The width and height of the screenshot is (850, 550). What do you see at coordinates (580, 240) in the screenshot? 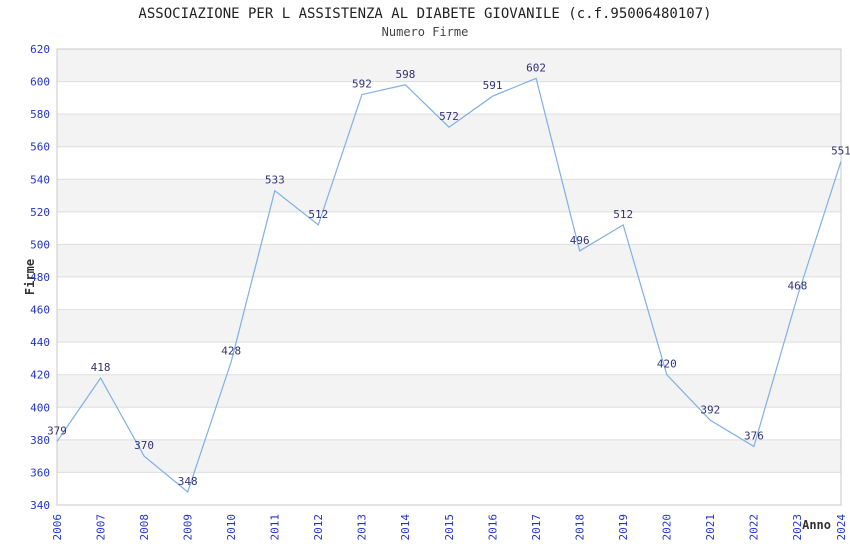
I see `data-label: 496` at bounding box center [580, 240].